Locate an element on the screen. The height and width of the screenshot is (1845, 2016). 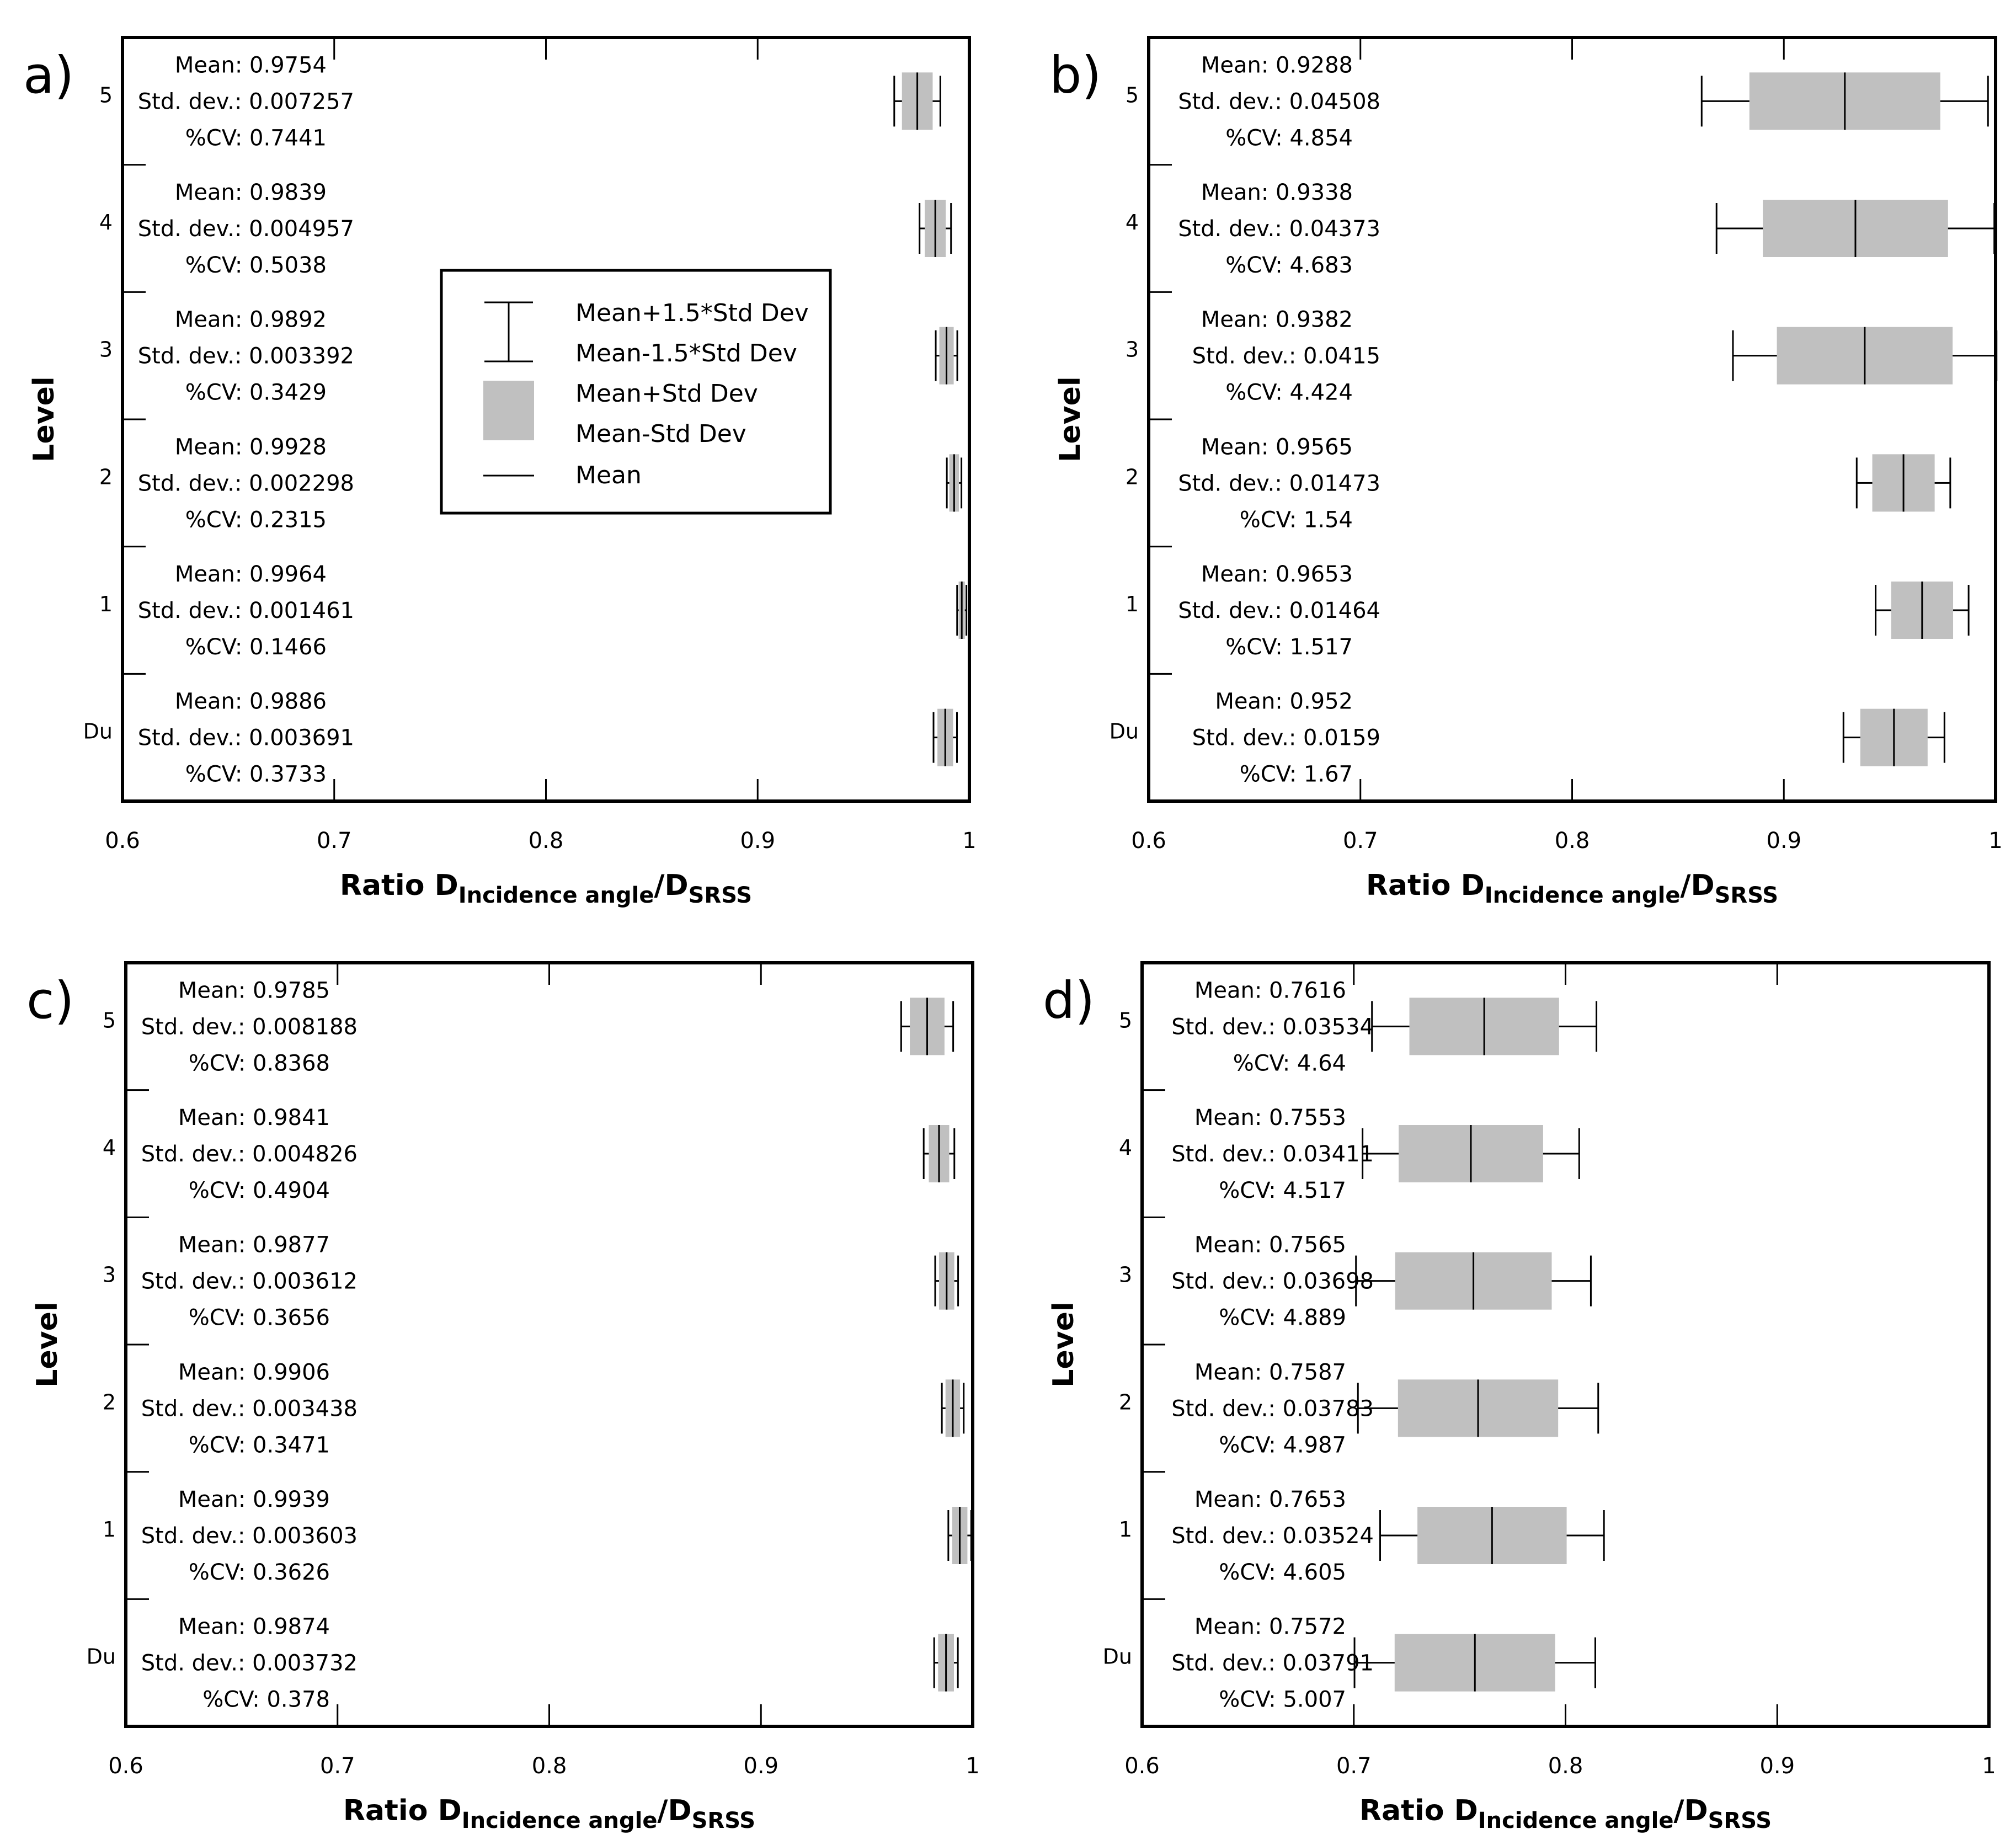
stat-cv: %CV: 0.8368 is located at coordinates (259, 1063).